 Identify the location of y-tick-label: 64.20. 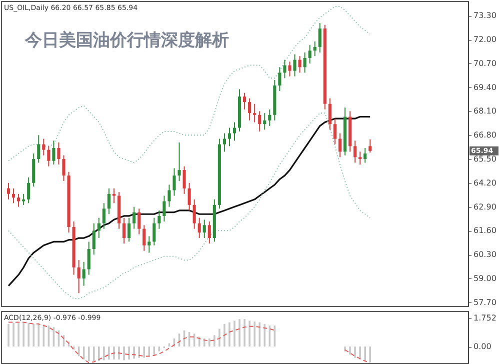
(485, 183).